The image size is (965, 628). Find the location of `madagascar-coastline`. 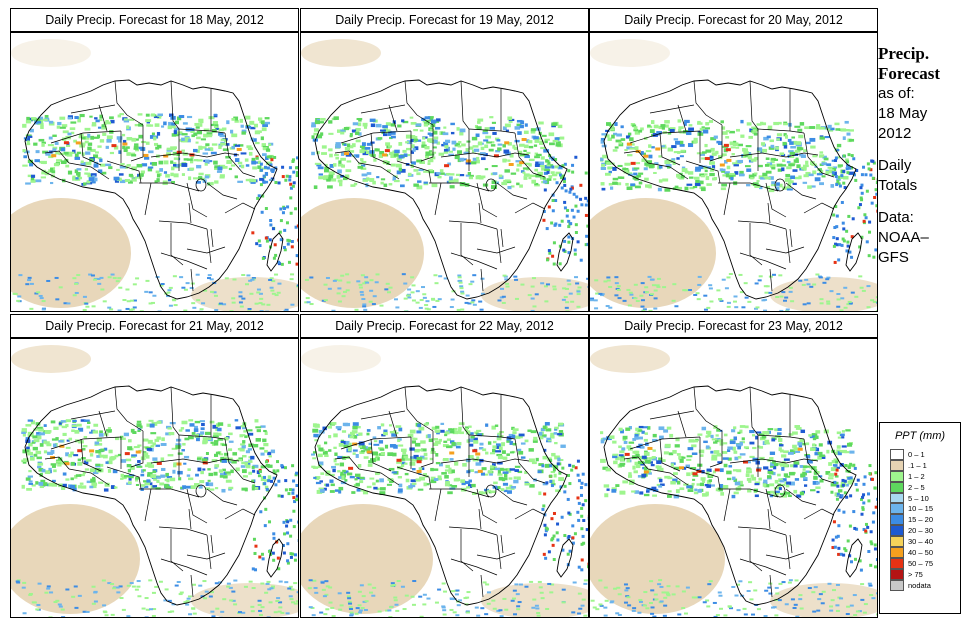

madagascar-coastline is located at coordinates (854, 558).